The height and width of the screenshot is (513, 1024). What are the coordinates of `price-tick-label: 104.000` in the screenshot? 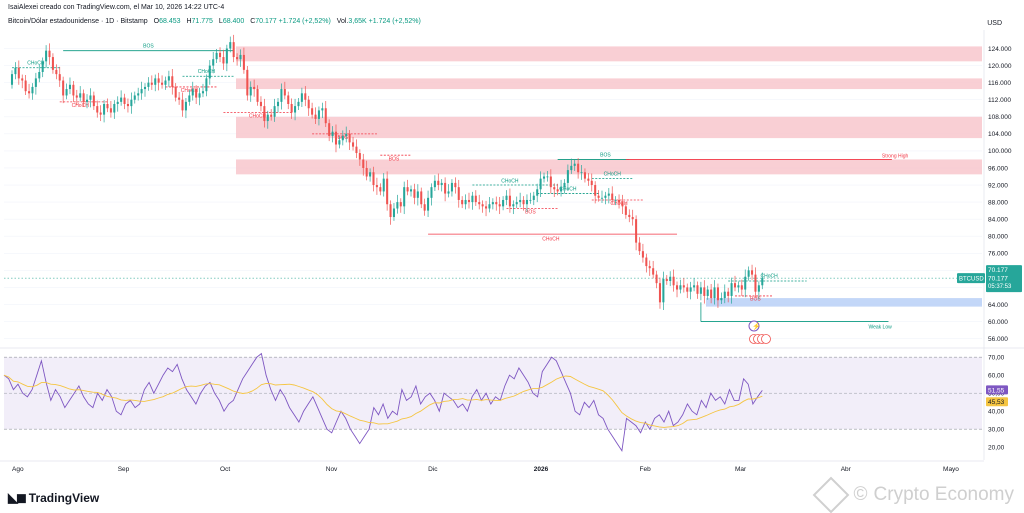 It's located at (1000, 134).